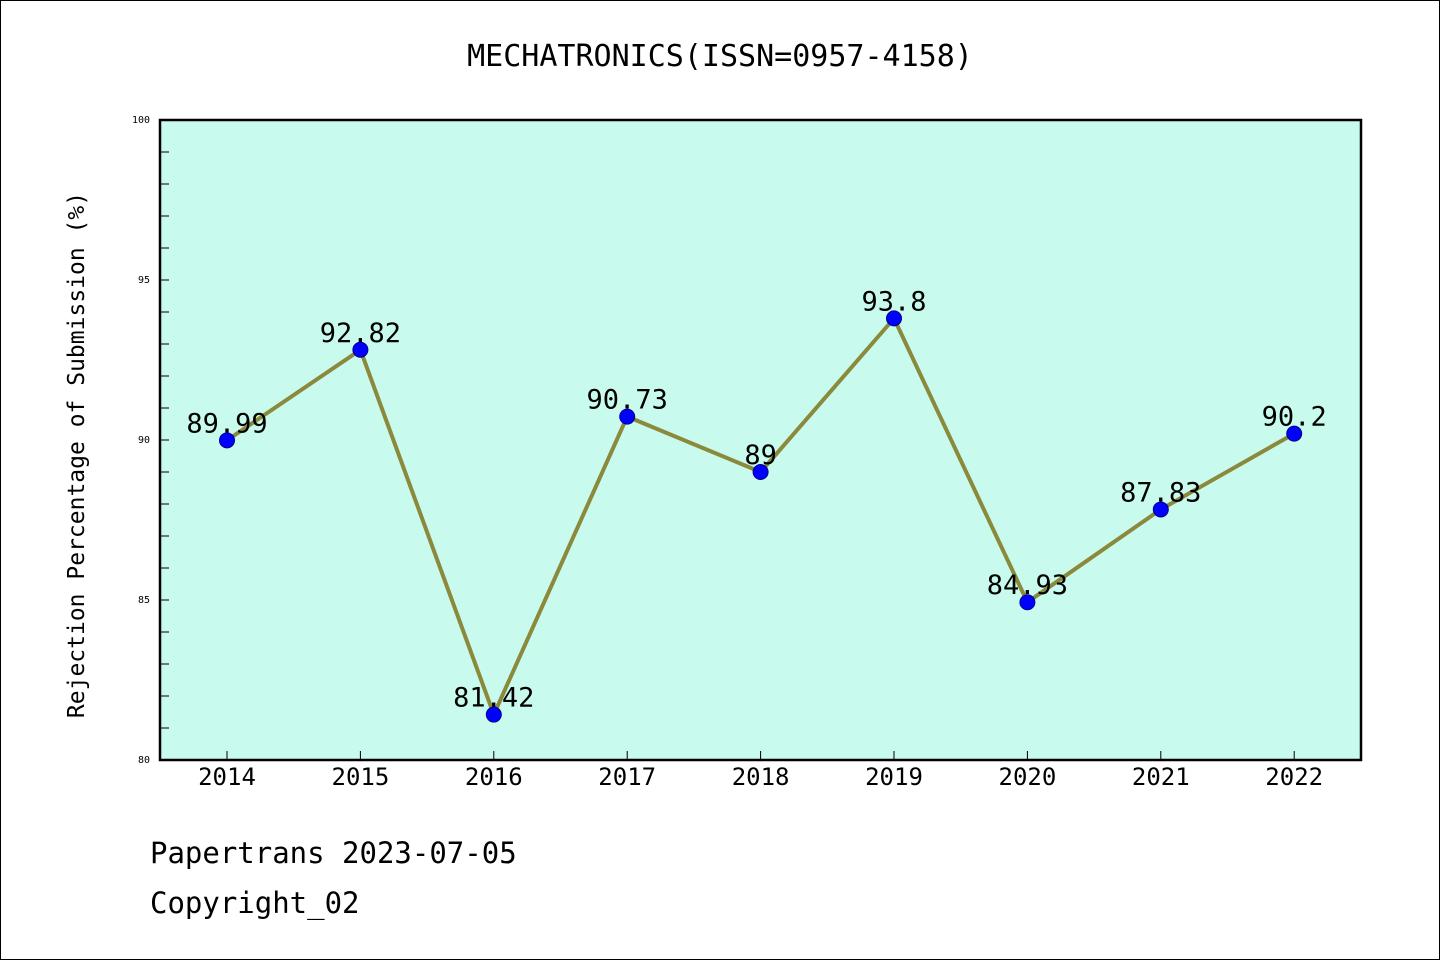 The width and height of the screenshot is (1440, 960). I want to click on y-tick-label: 80, so click(144, 760).